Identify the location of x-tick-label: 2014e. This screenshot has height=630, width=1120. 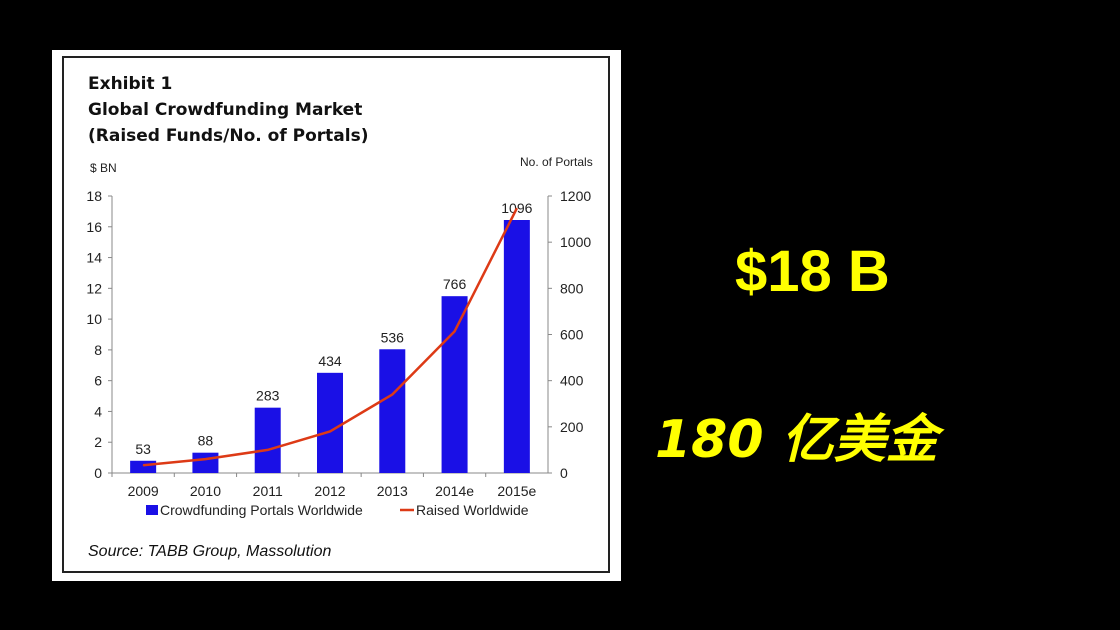
(454, 491).